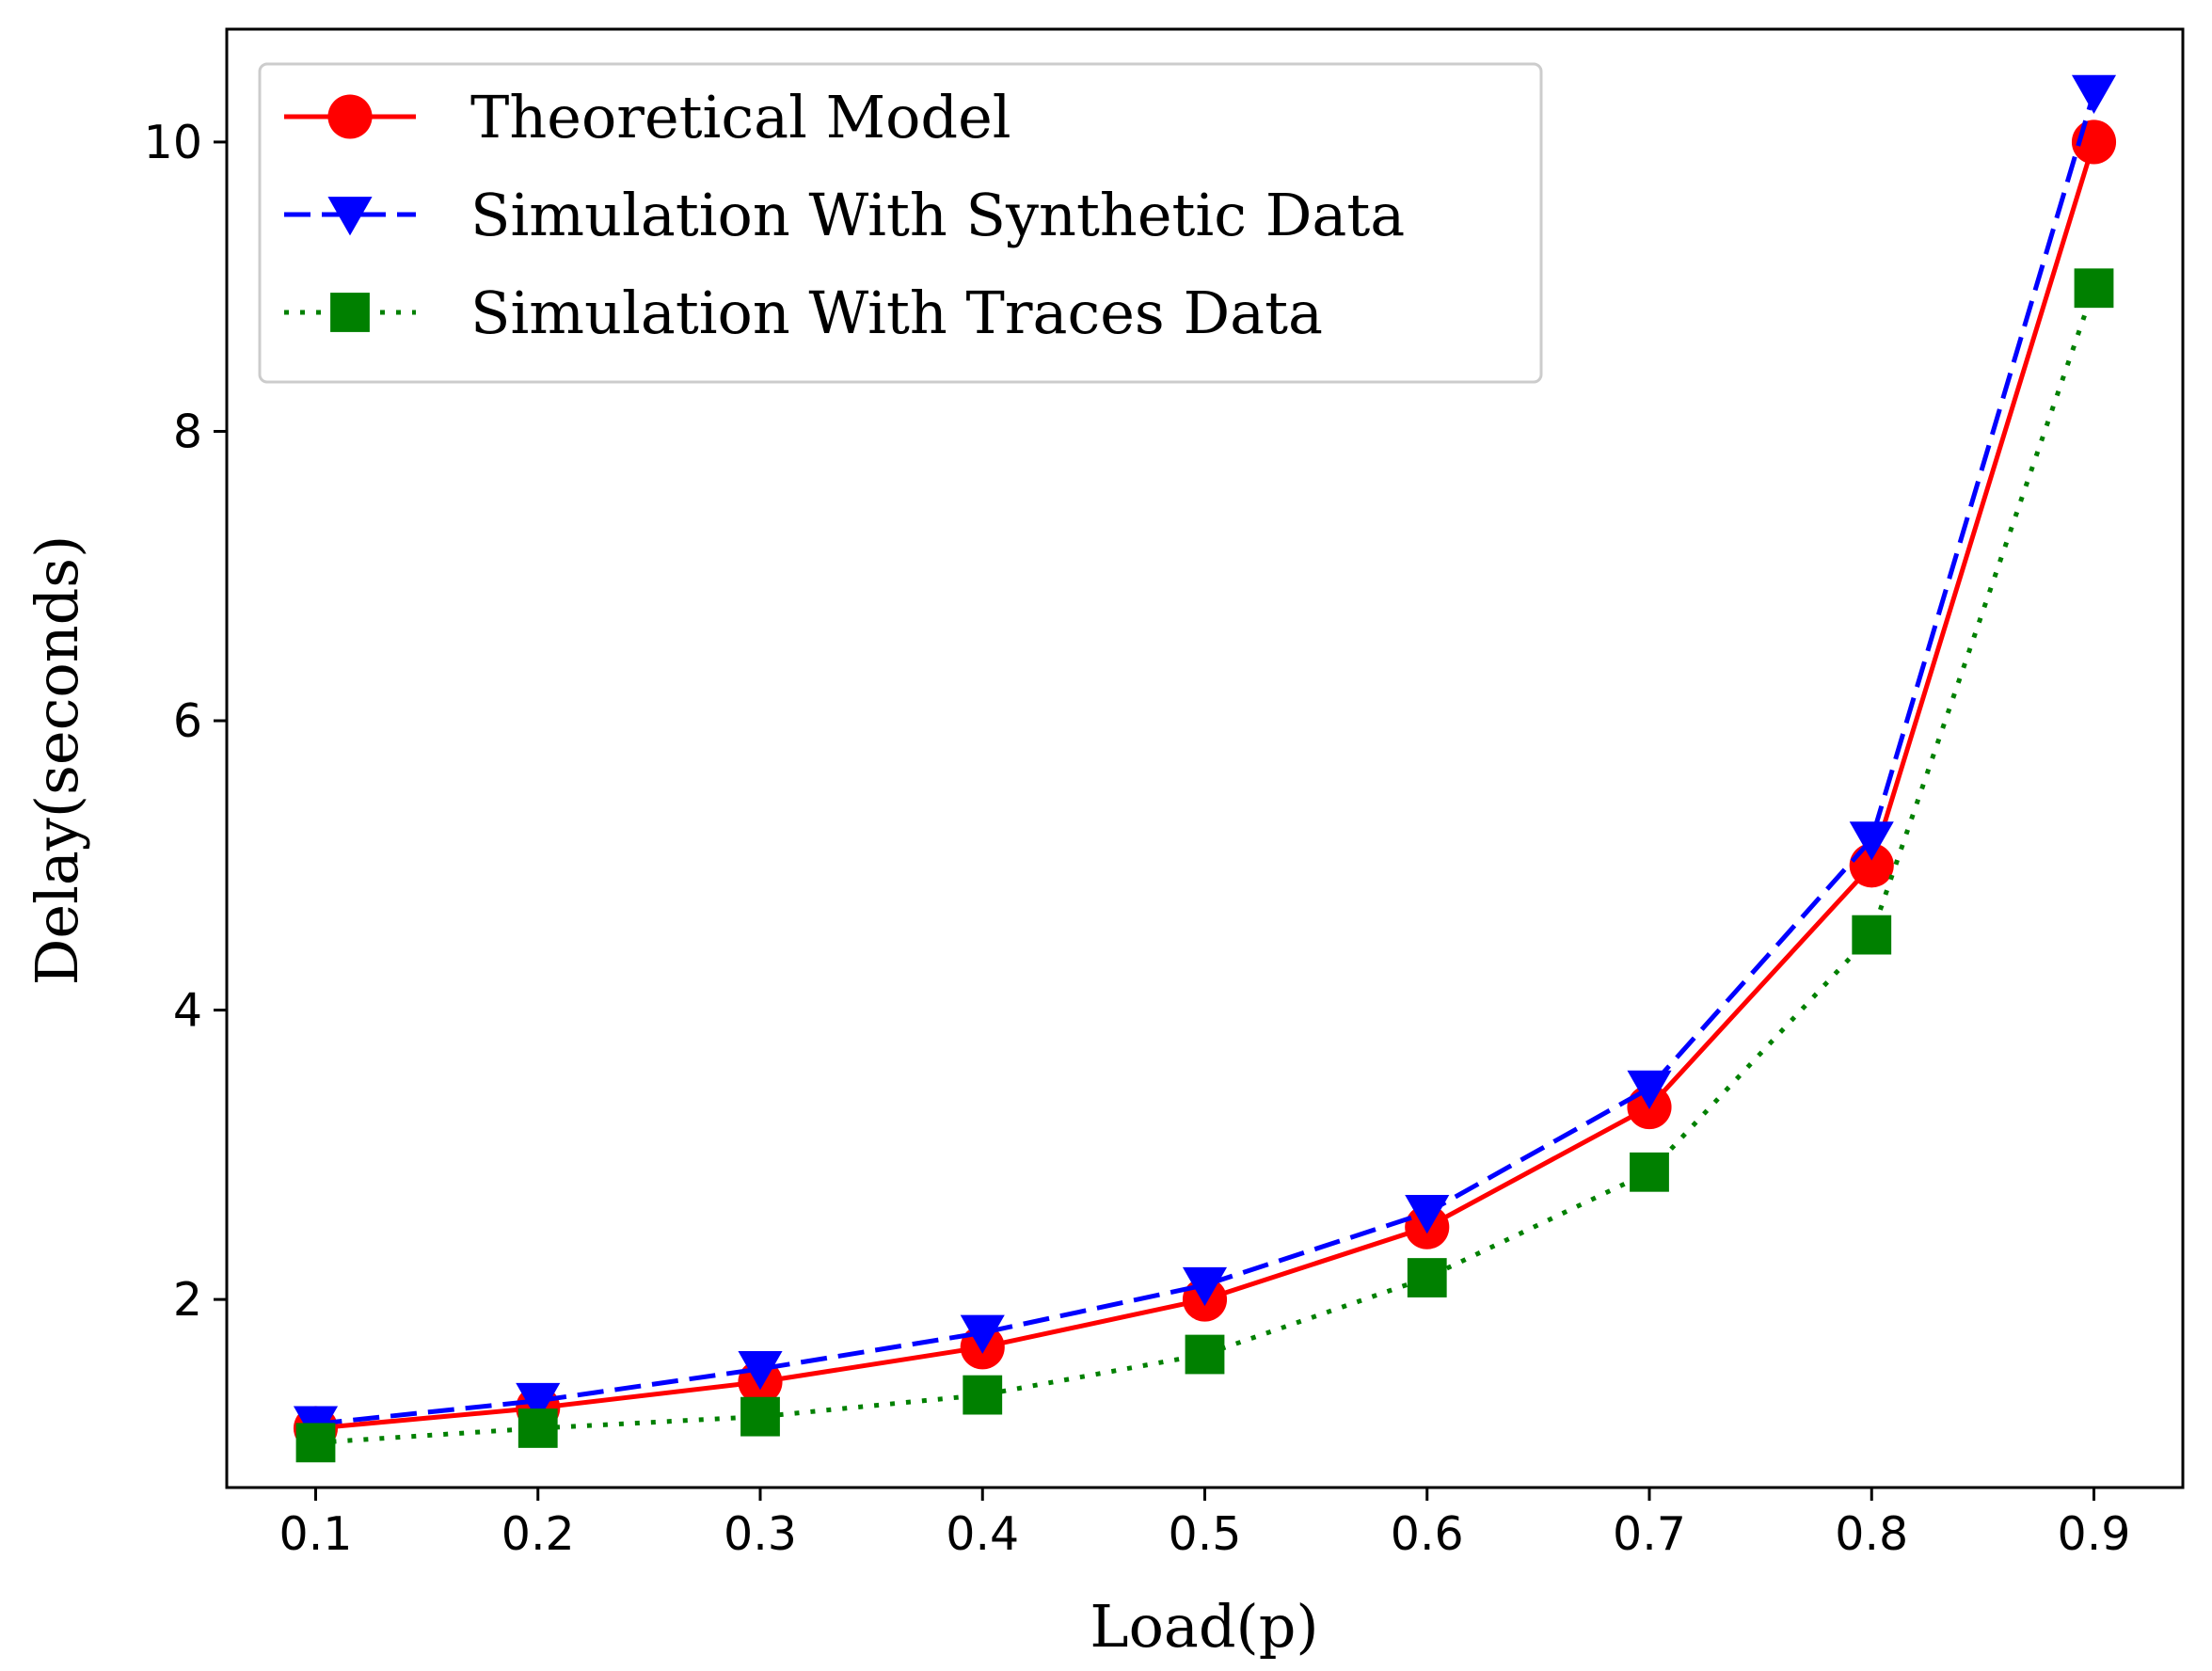 The width and height of the screenshot is (2212, 1671). Describe the element at coordinates (57, 760) in the screenshot. I see `y-axis-title: Delay(seconds)` at that location.